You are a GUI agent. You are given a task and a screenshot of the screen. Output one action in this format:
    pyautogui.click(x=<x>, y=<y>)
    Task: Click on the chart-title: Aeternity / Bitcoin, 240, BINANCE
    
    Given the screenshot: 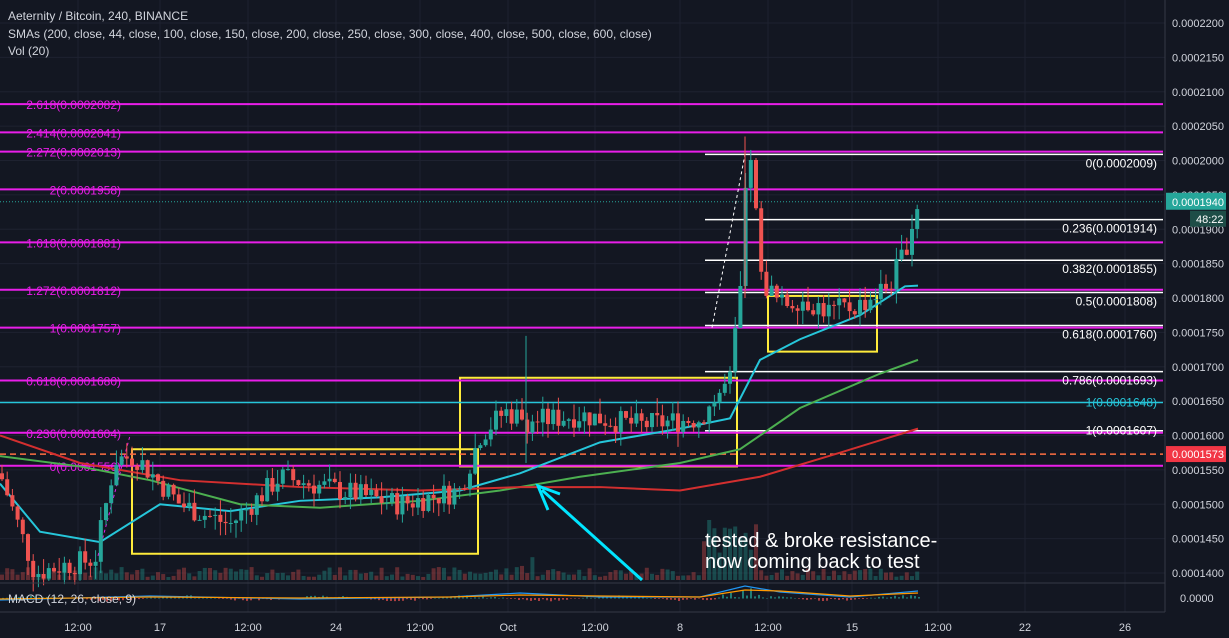 What is the action you would take?
    pyautogui.click(x=98, y=16)
    